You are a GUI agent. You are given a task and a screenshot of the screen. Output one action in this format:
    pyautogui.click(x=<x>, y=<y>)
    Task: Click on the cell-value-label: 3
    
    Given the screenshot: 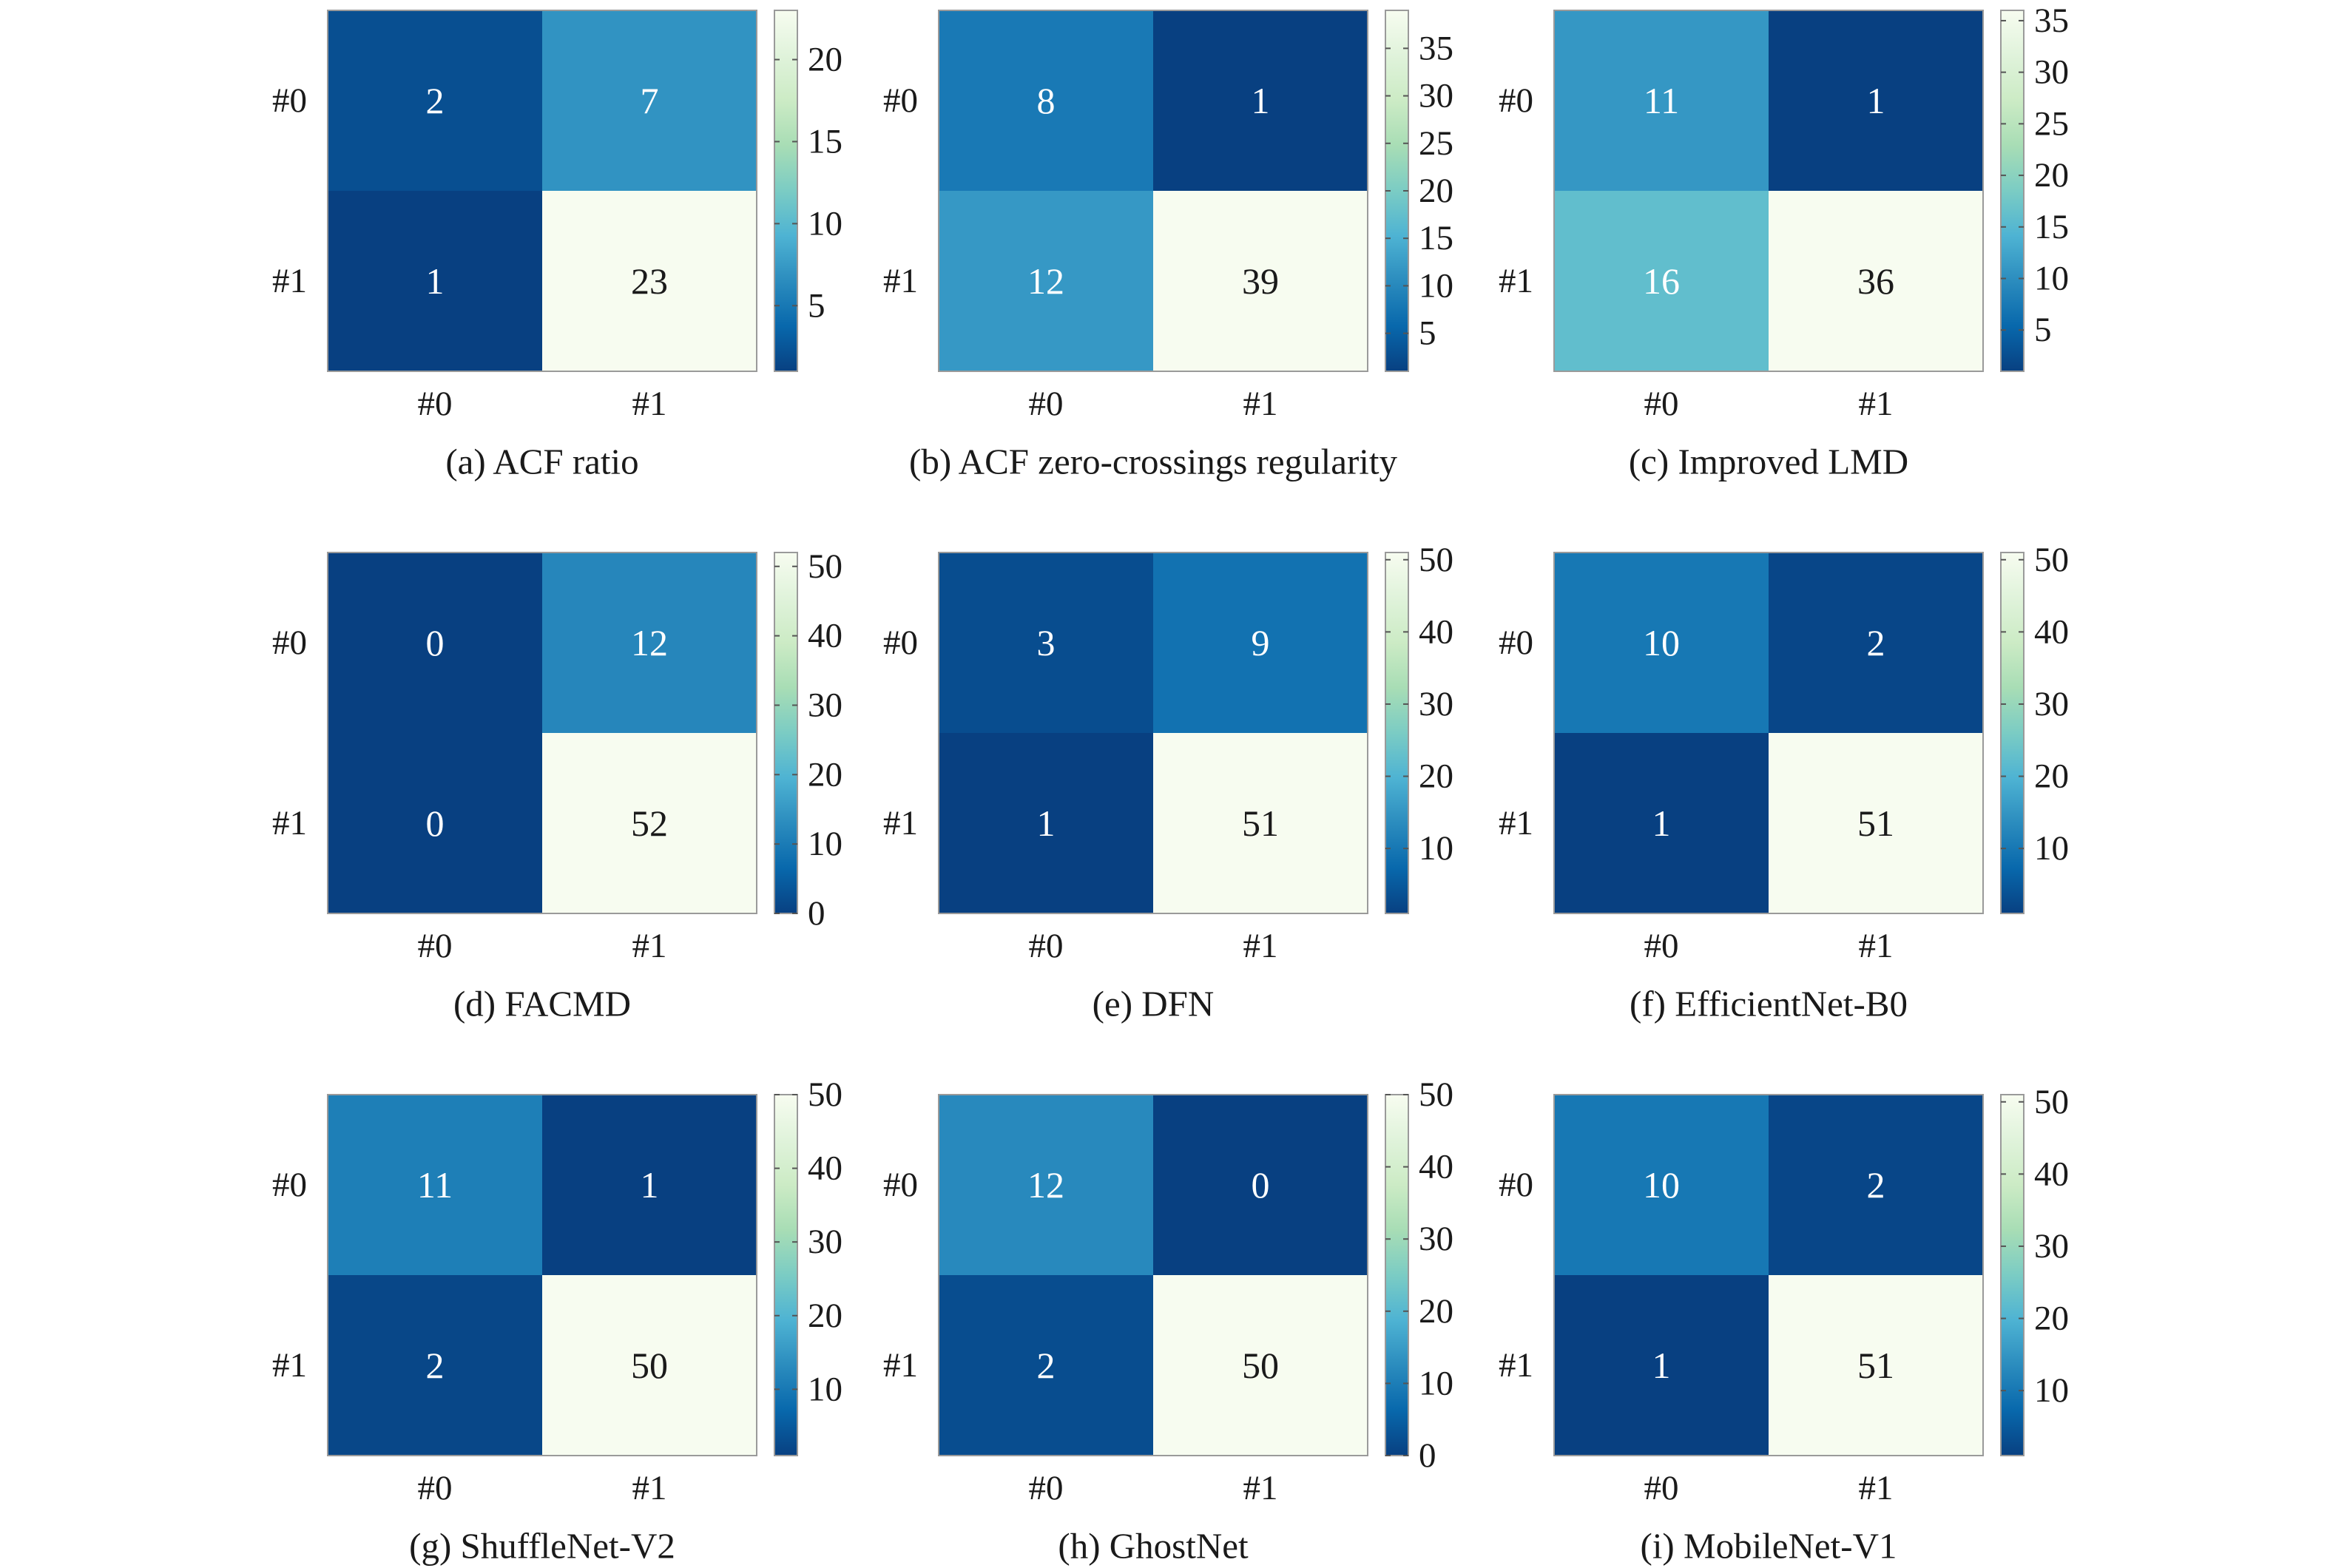 What is the action you would take?
    pyautogui.click(x=1046, y=642)
    